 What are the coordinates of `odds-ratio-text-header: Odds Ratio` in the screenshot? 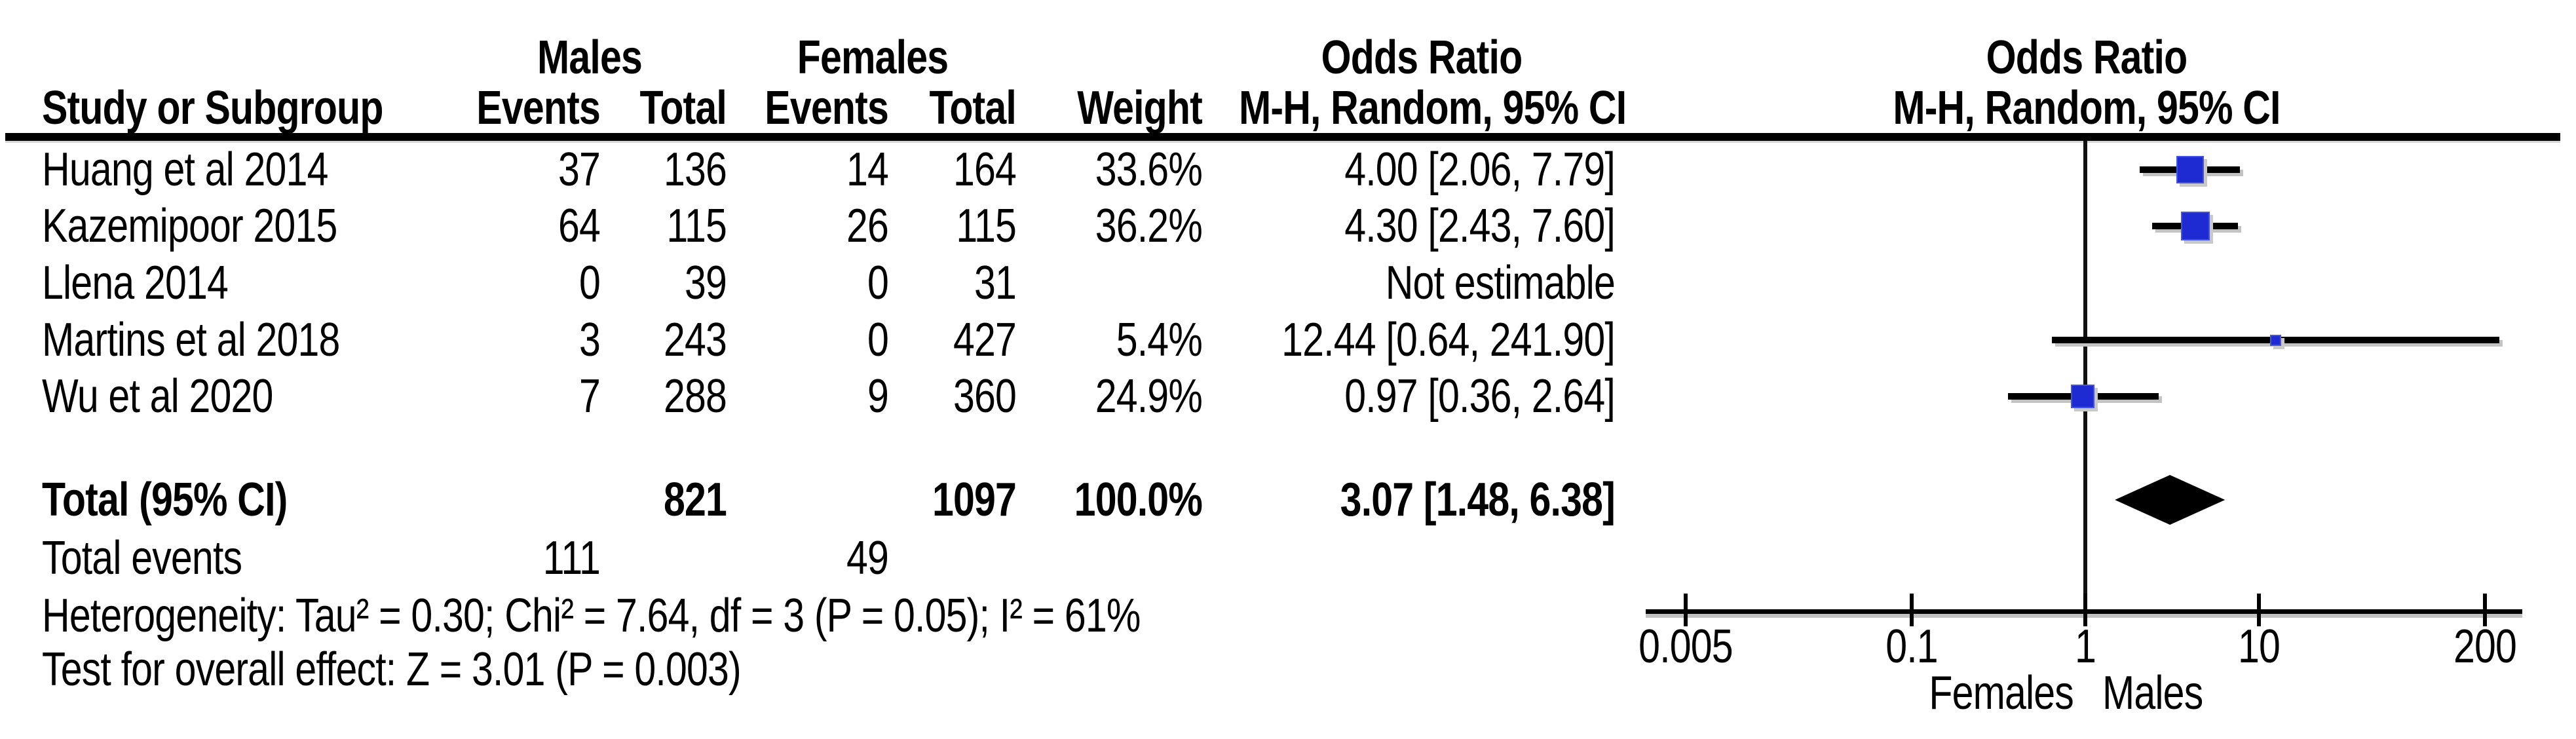 It's located at (1422, 57).